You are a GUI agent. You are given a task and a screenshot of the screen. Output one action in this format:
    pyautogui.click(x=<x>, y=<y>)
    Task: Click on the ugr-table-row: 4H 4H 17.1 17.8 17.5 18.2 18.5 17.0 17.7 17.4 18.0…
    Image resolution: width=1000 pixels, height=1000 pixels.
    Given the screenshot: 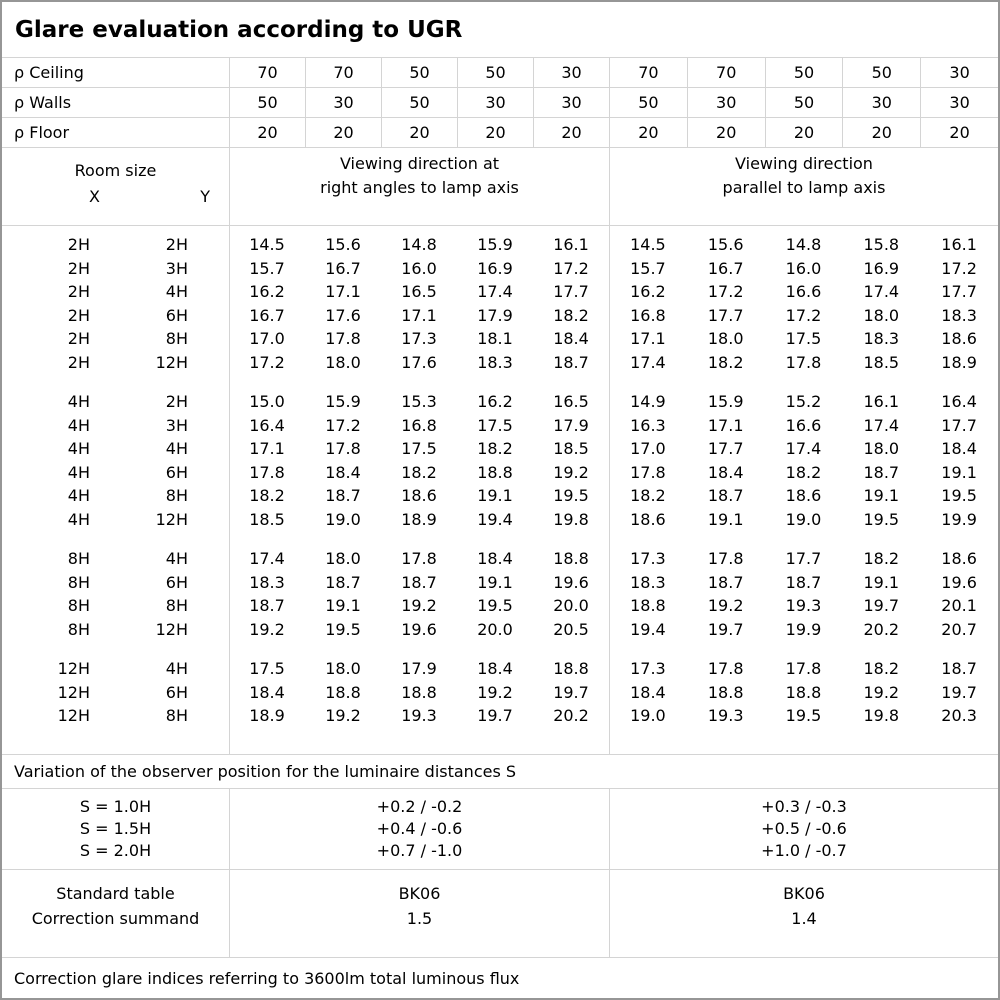 What is the action you would take?
    pyautogui.click(x=500, y=449)
    